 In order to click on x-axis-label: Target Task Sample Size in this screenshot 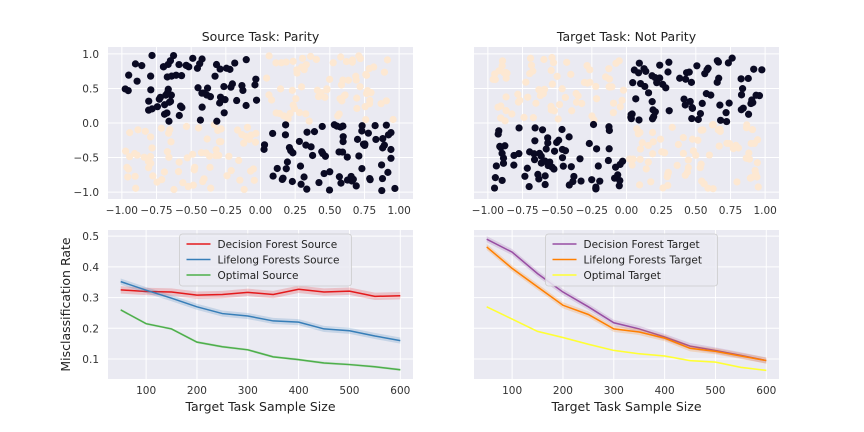, I will do `click(625, 406)`.